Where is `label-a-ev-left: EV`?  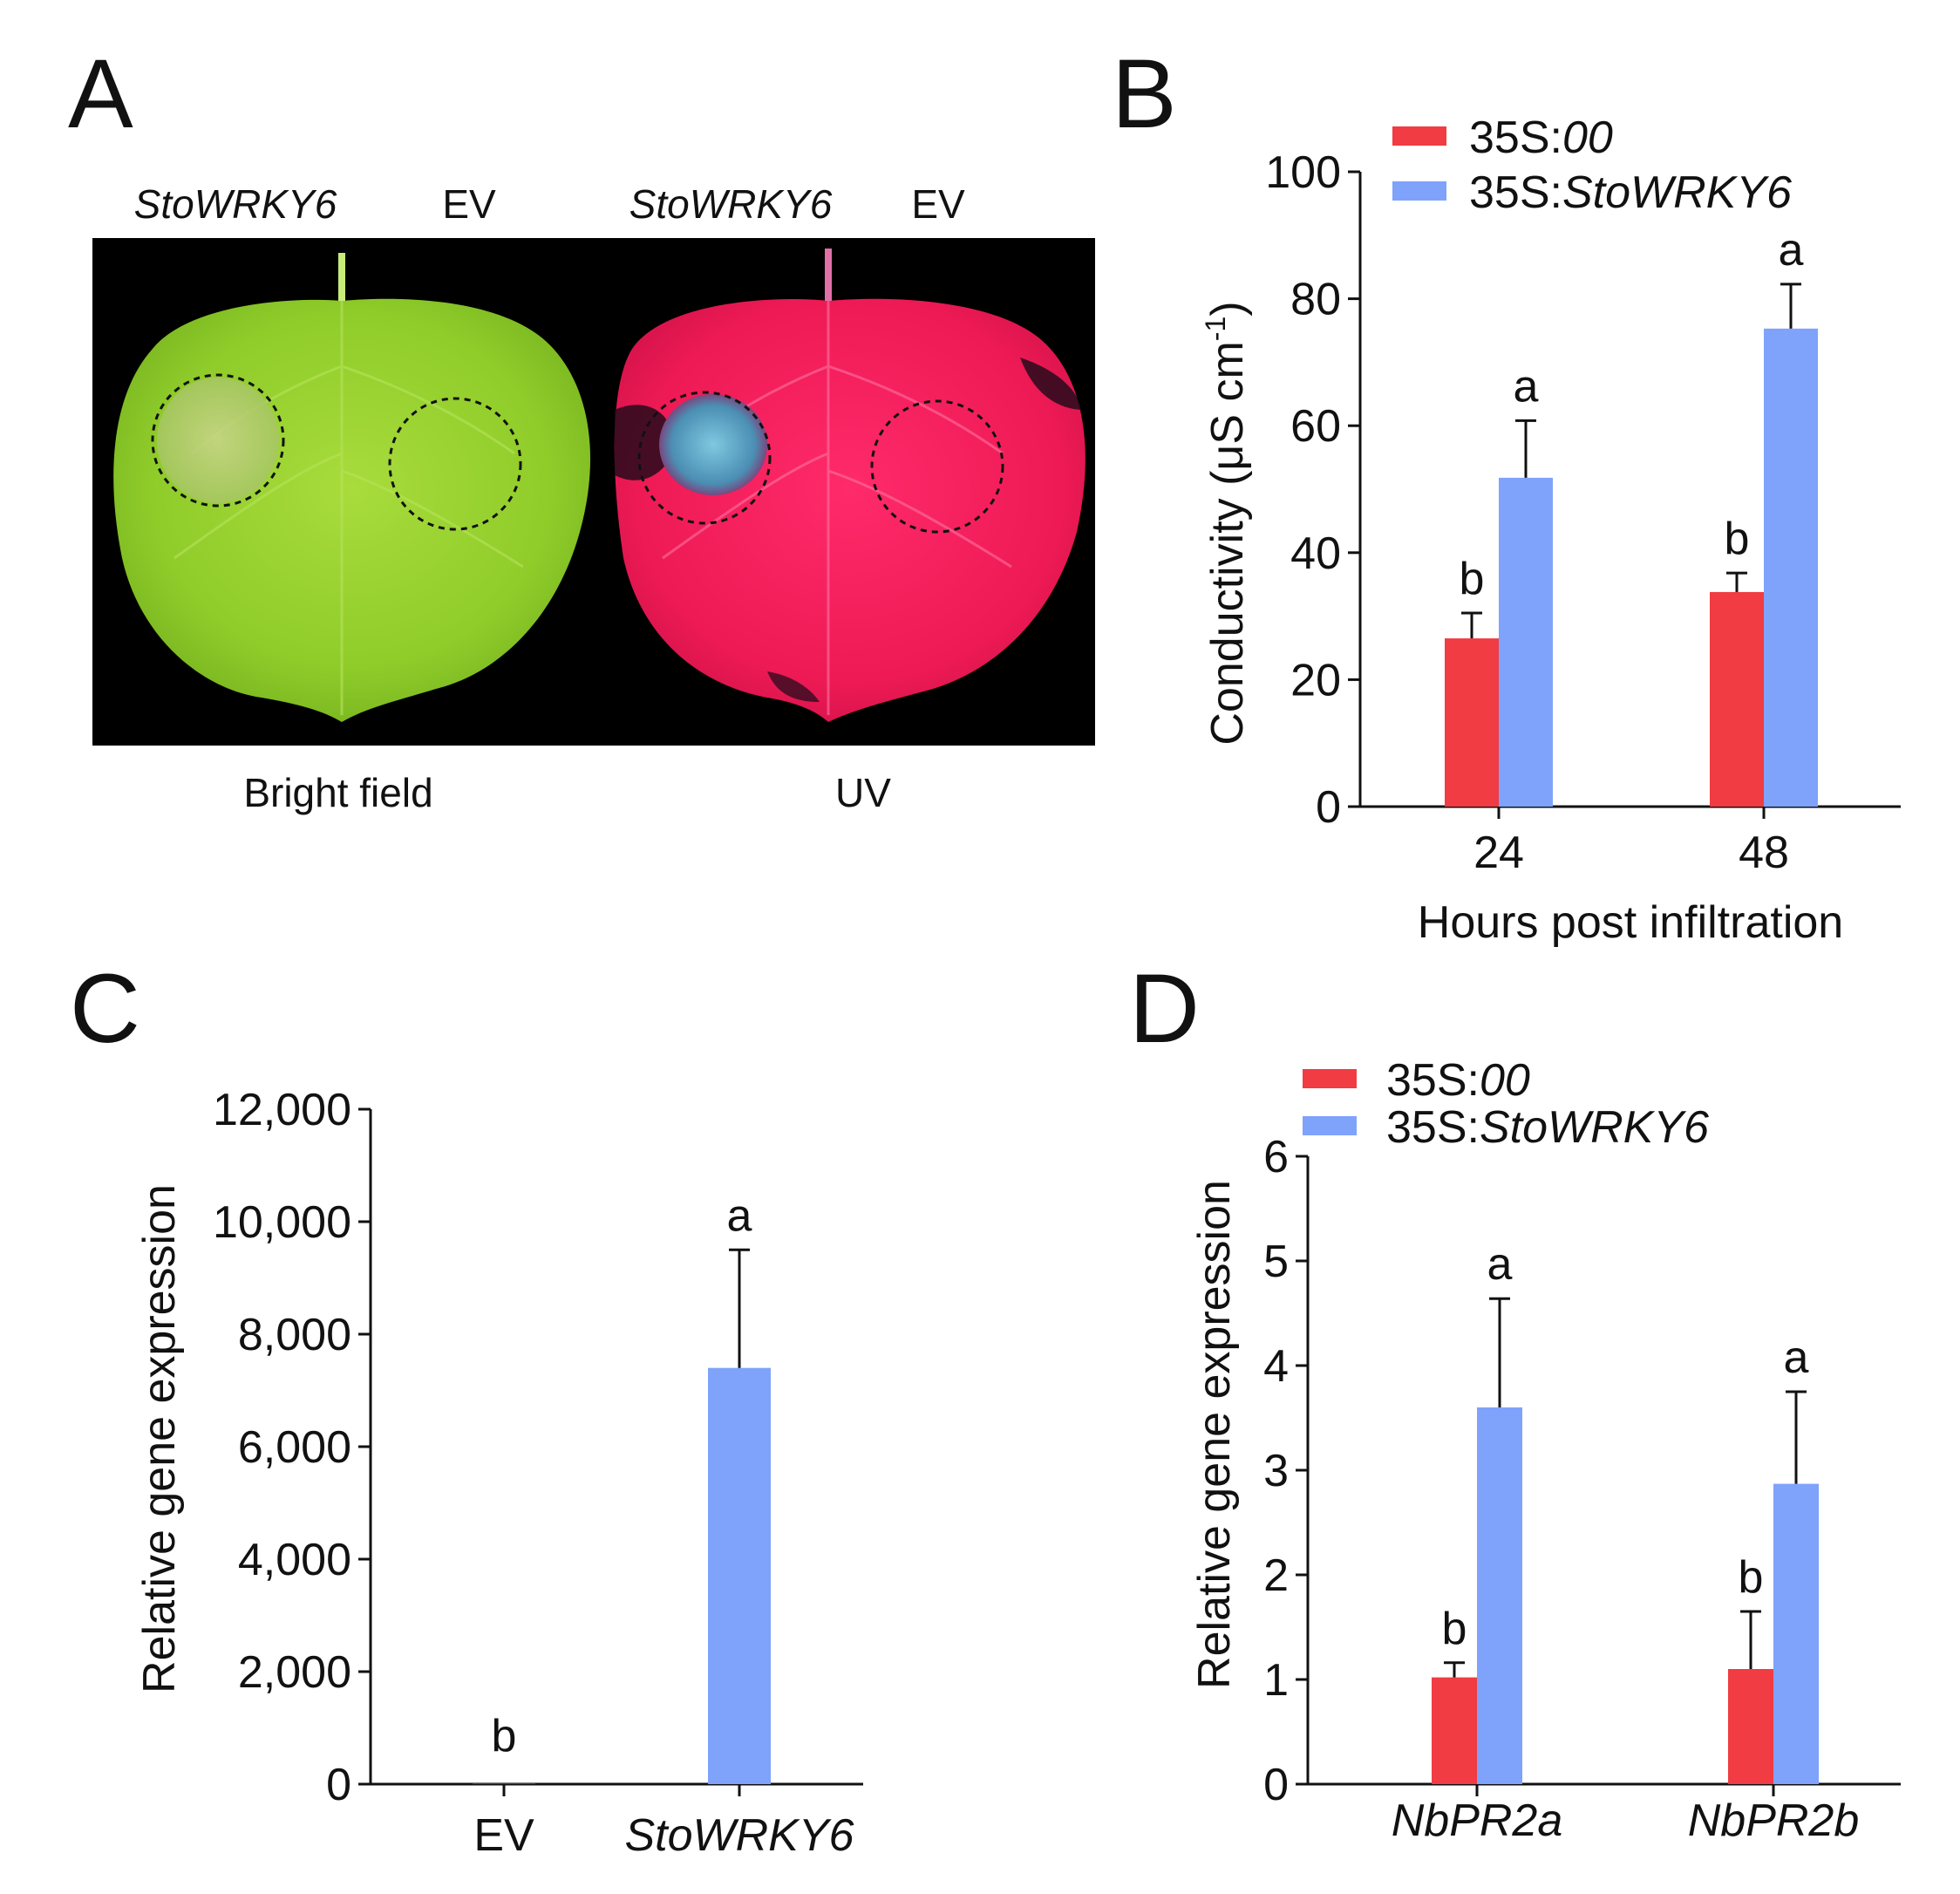 label-a-ev-left: EV is located at coordinates (469, 204).